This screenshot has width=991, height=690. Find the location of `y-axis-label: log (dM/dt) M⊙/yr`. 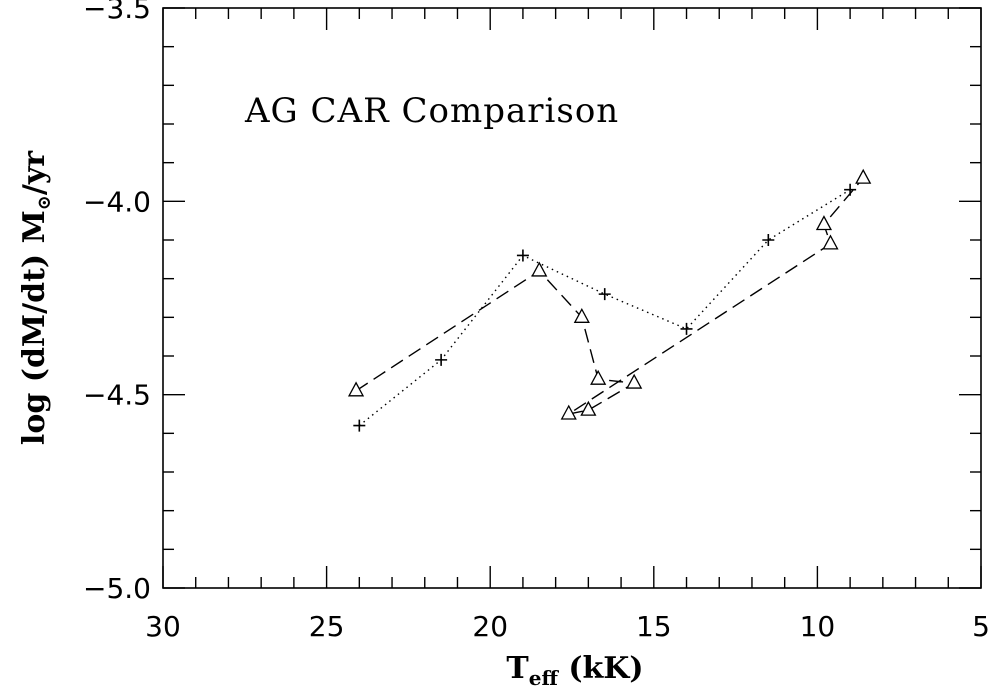

y-axis-label: log (dM/dt) M⊙/yr is located at coordinates (36, 297).